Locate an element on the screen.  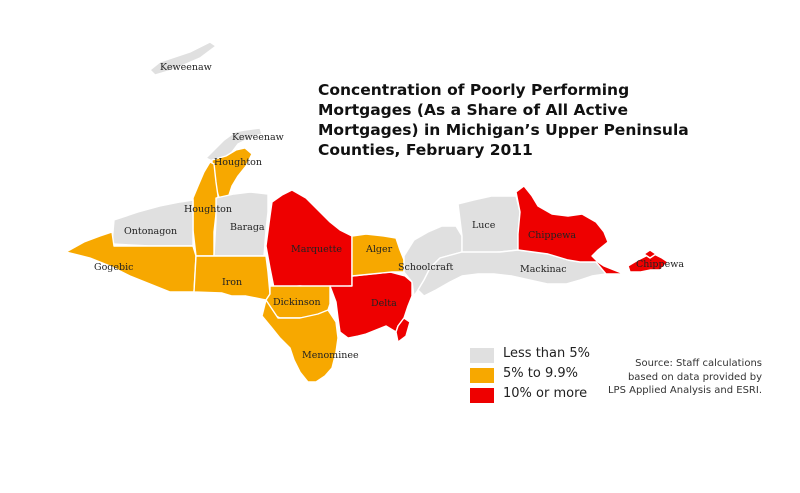
county-label-houghton: Houghton is located at coordinates (208, 209).